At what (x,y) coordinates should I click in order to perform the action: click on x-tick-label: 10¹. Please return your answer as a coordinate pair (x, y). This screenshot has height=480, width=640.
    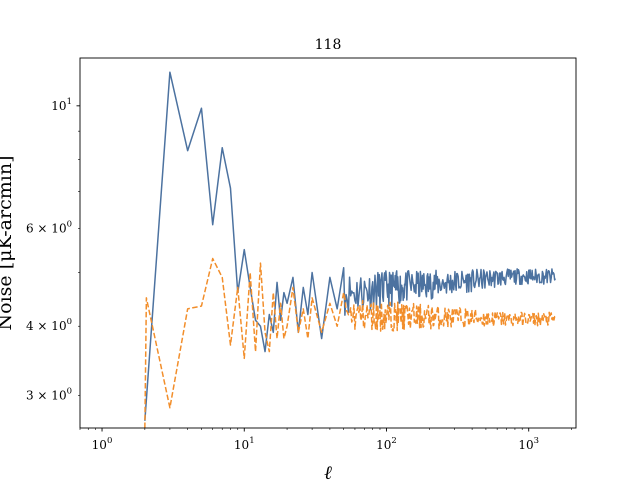
    Looking at the image, I should click on (244, 444).